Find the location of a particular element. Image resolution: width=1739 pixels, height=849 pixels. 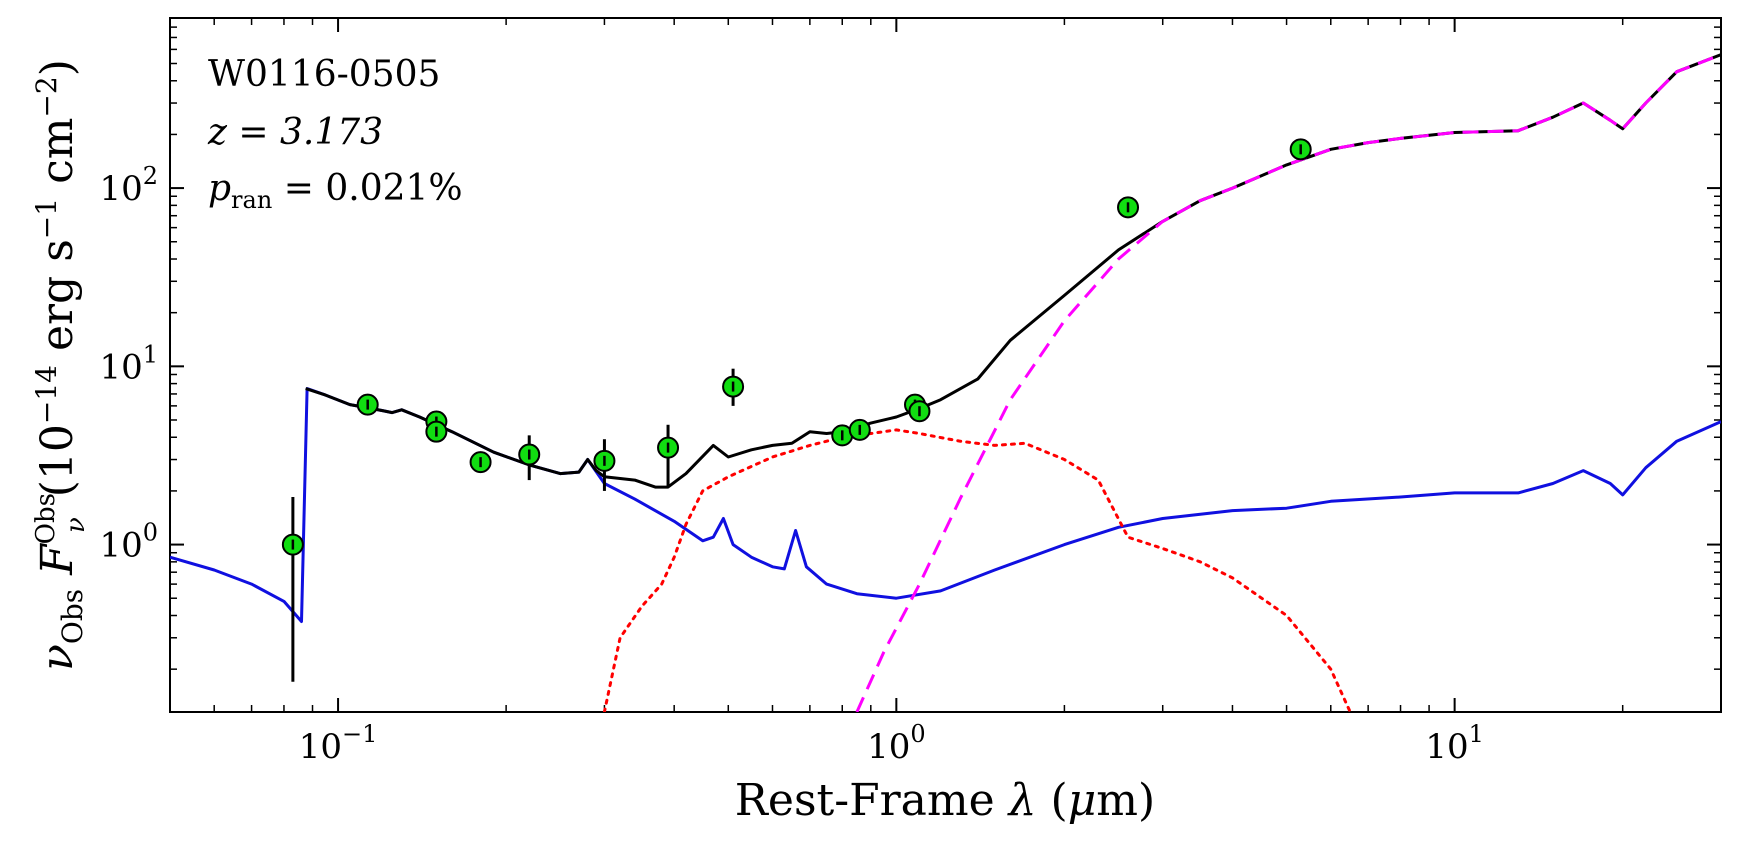

y-tick-label: 10² is located at coordinates (128, 185).